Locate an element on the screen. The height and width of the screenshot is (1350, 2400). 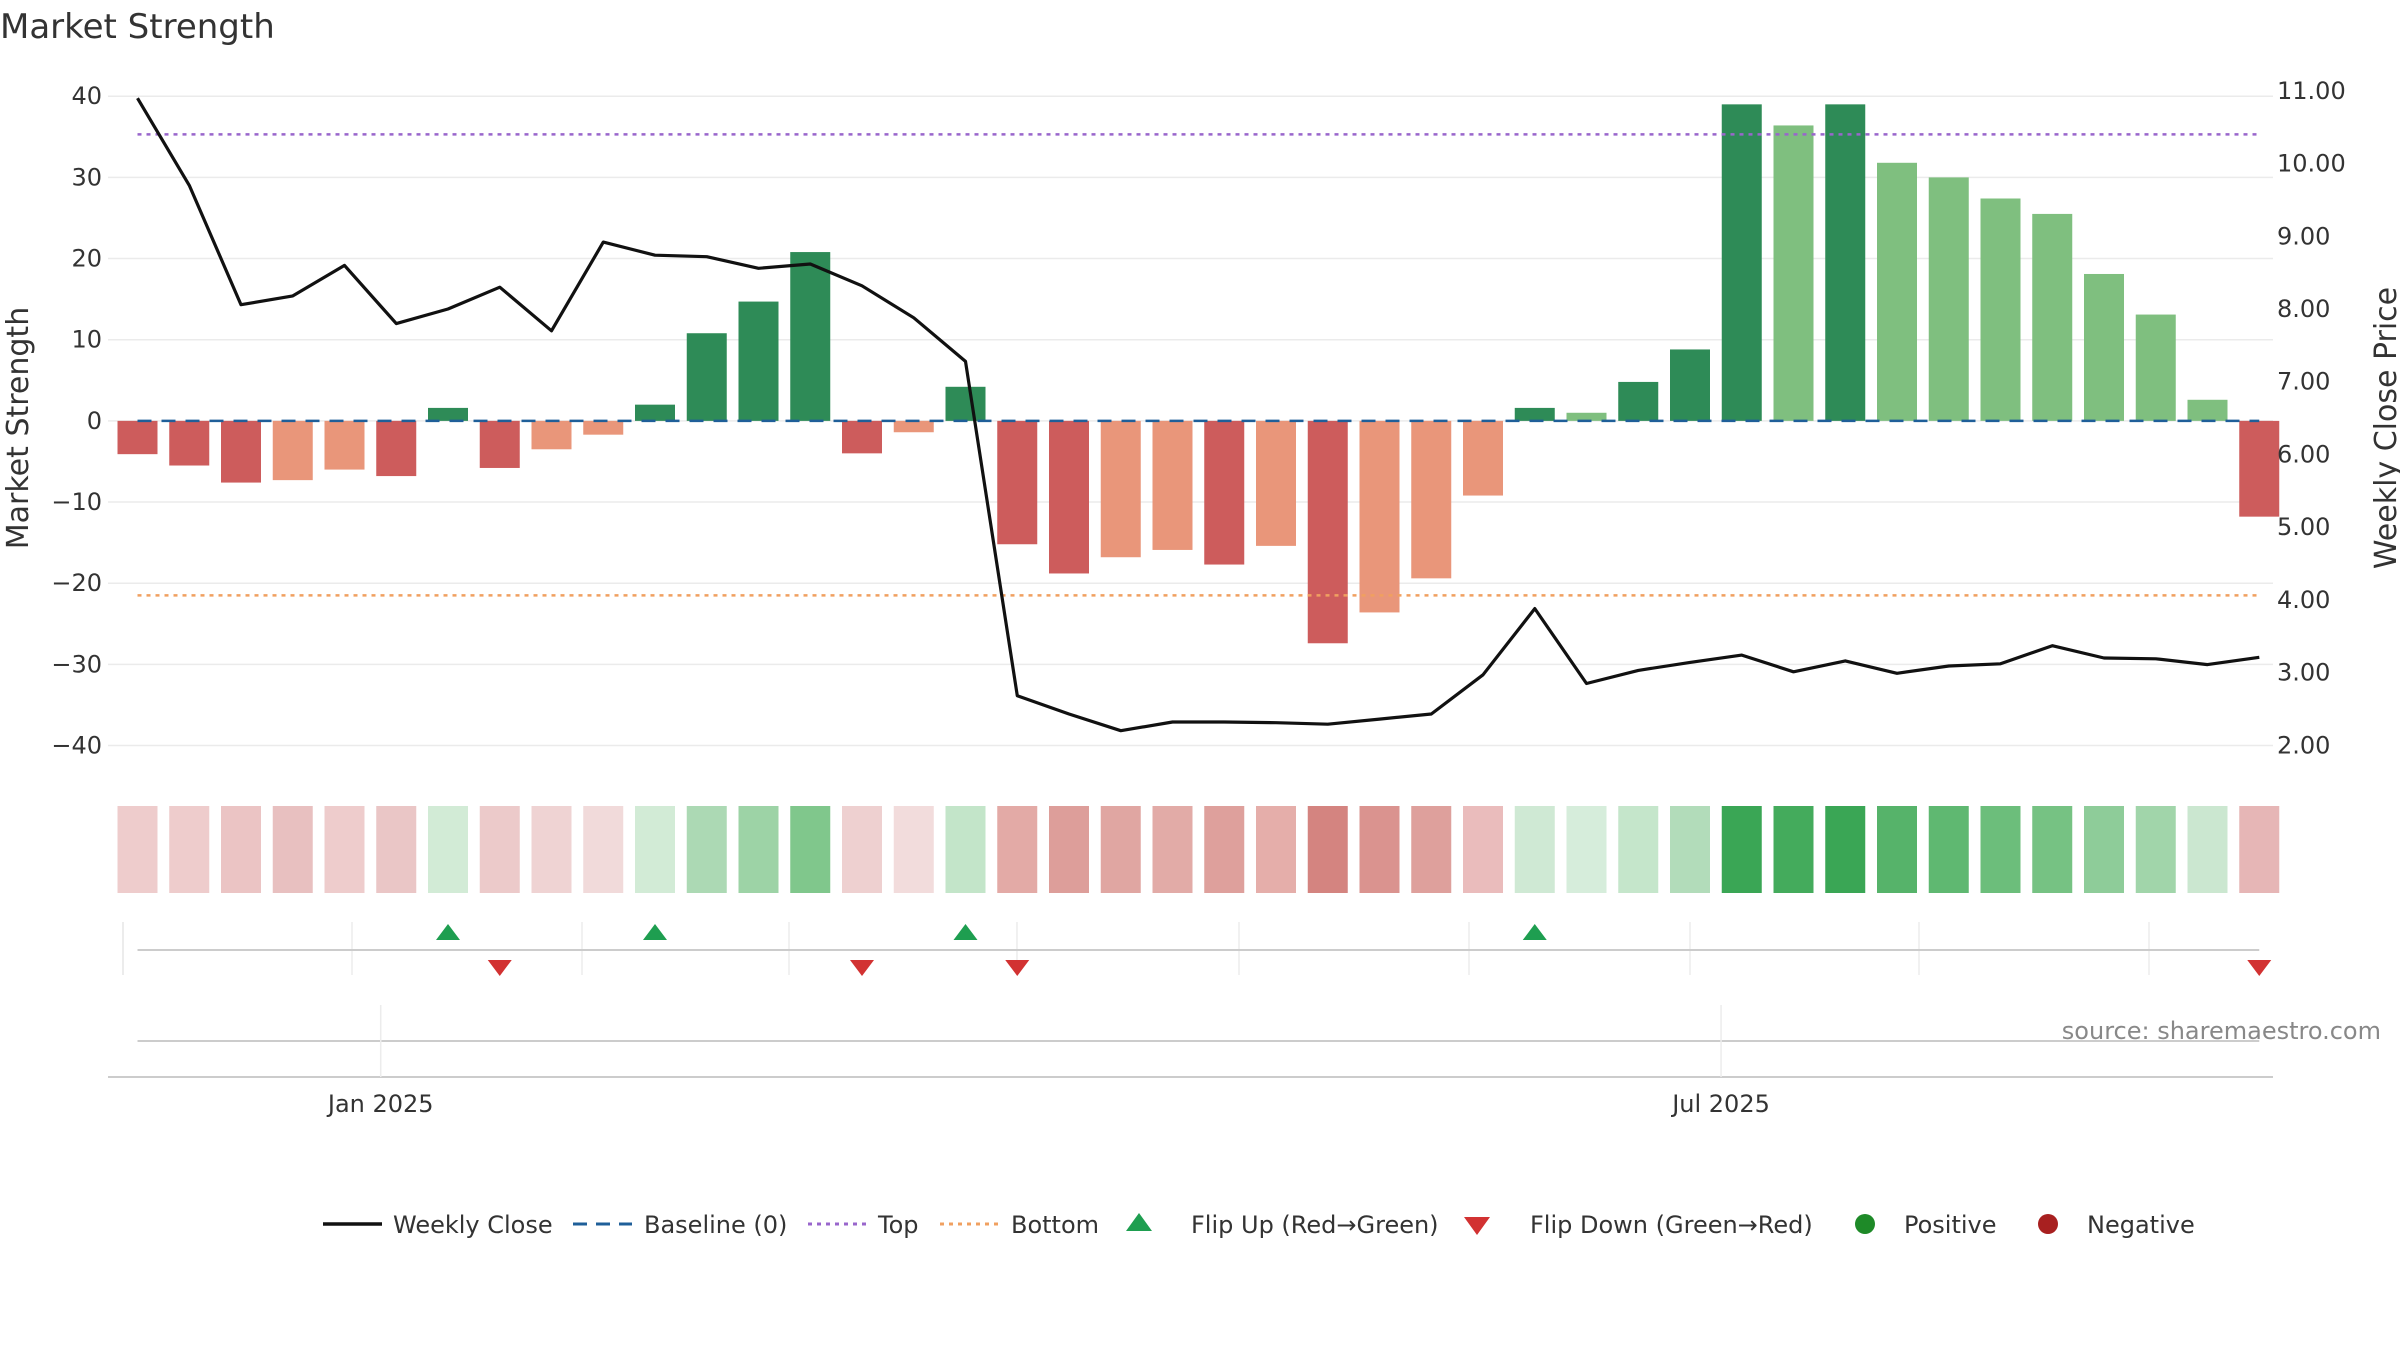
legend-flip-up-label: Flip Up (Red→Green) is located at coordinates (1315, 1225).